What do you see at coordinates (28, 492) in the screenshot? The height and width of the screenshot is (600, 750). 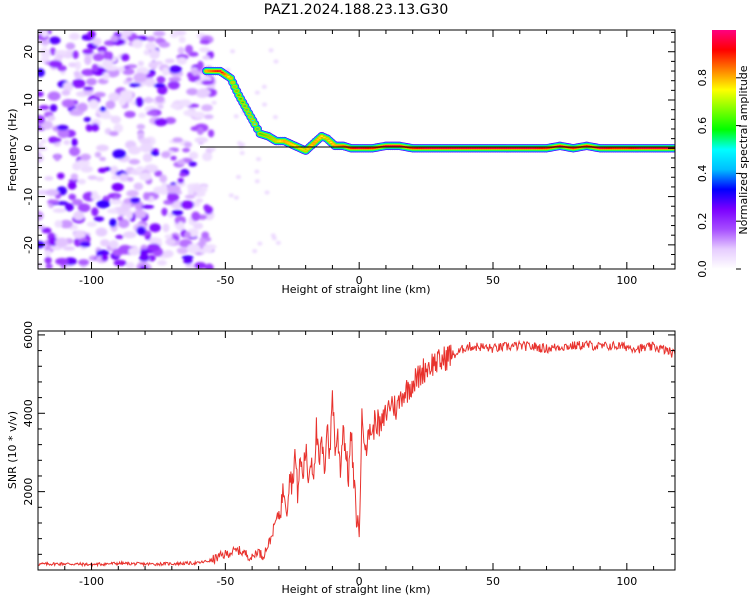 I see `y-tick-label: 2000` at bounding box center [28, 492].